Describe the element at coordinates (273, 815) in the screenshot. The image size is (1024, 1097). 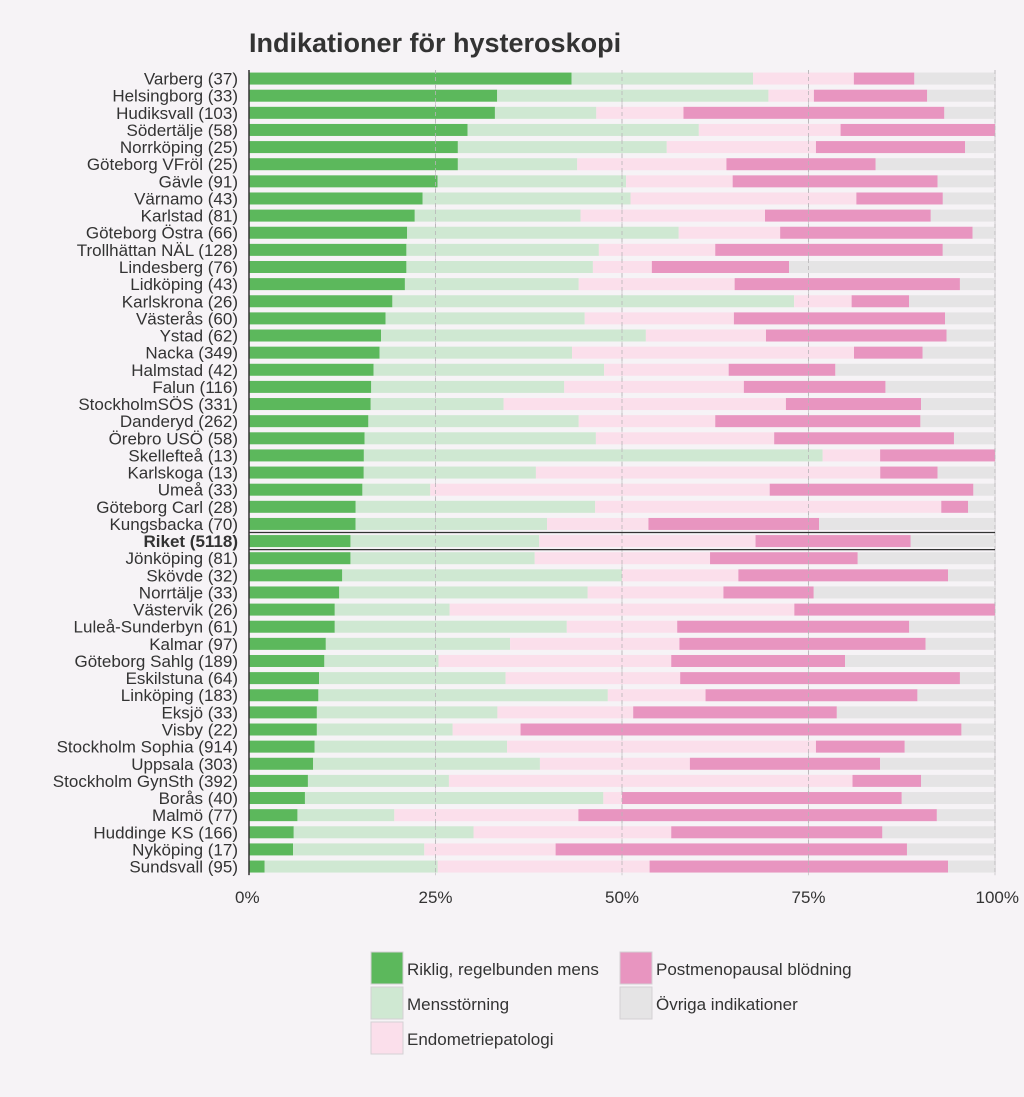
I see `bar-malmo-77-riklig-regelbunden-mens` at that location.